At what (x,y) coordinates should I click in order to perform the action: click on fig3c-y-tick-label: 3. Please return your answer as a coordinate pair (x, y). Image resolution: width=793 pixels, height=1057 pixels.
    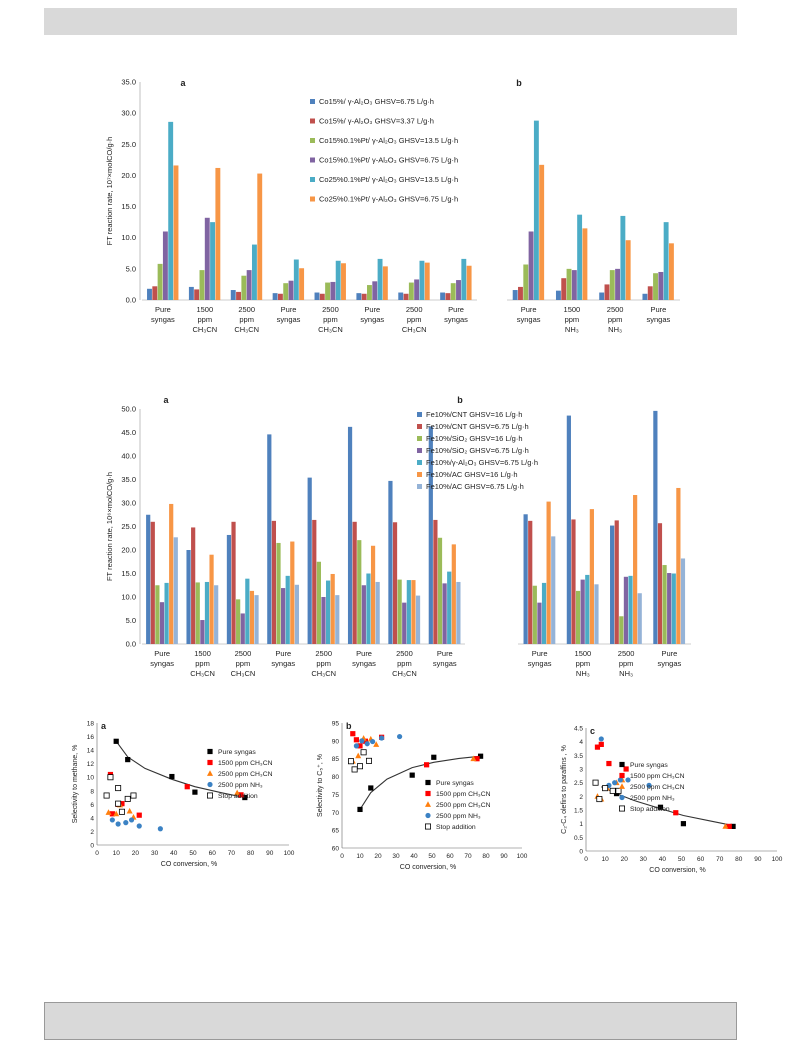
    Looking at the image, I should click on (581, 770).